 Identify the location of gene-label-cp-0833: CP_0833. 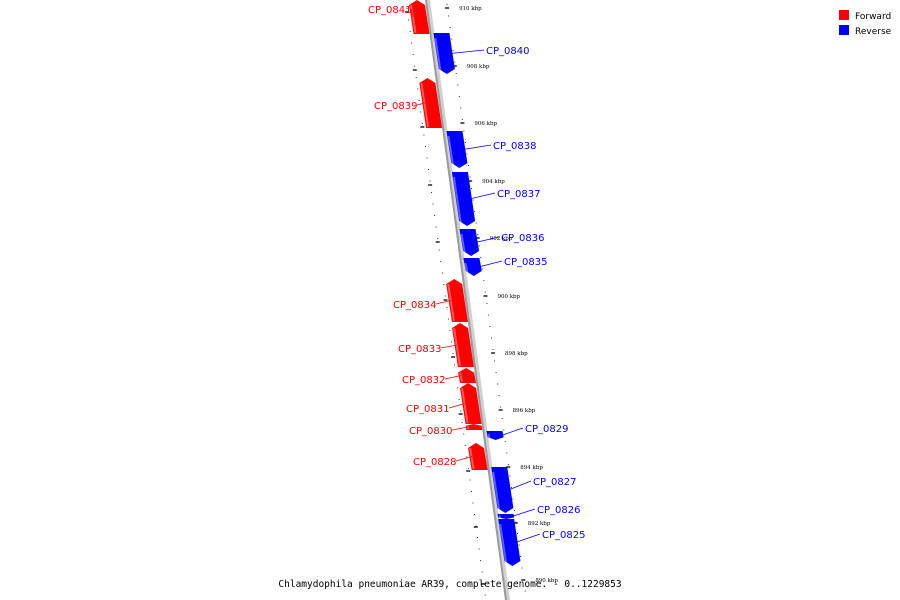
(419, 349).